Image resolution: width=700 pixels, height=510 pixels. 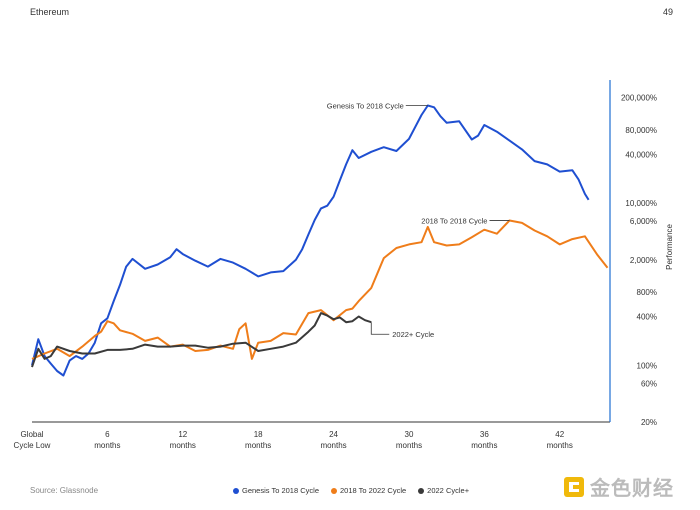 I want to click on y-tick-label: 80,000%, so click(x=641, y=130).